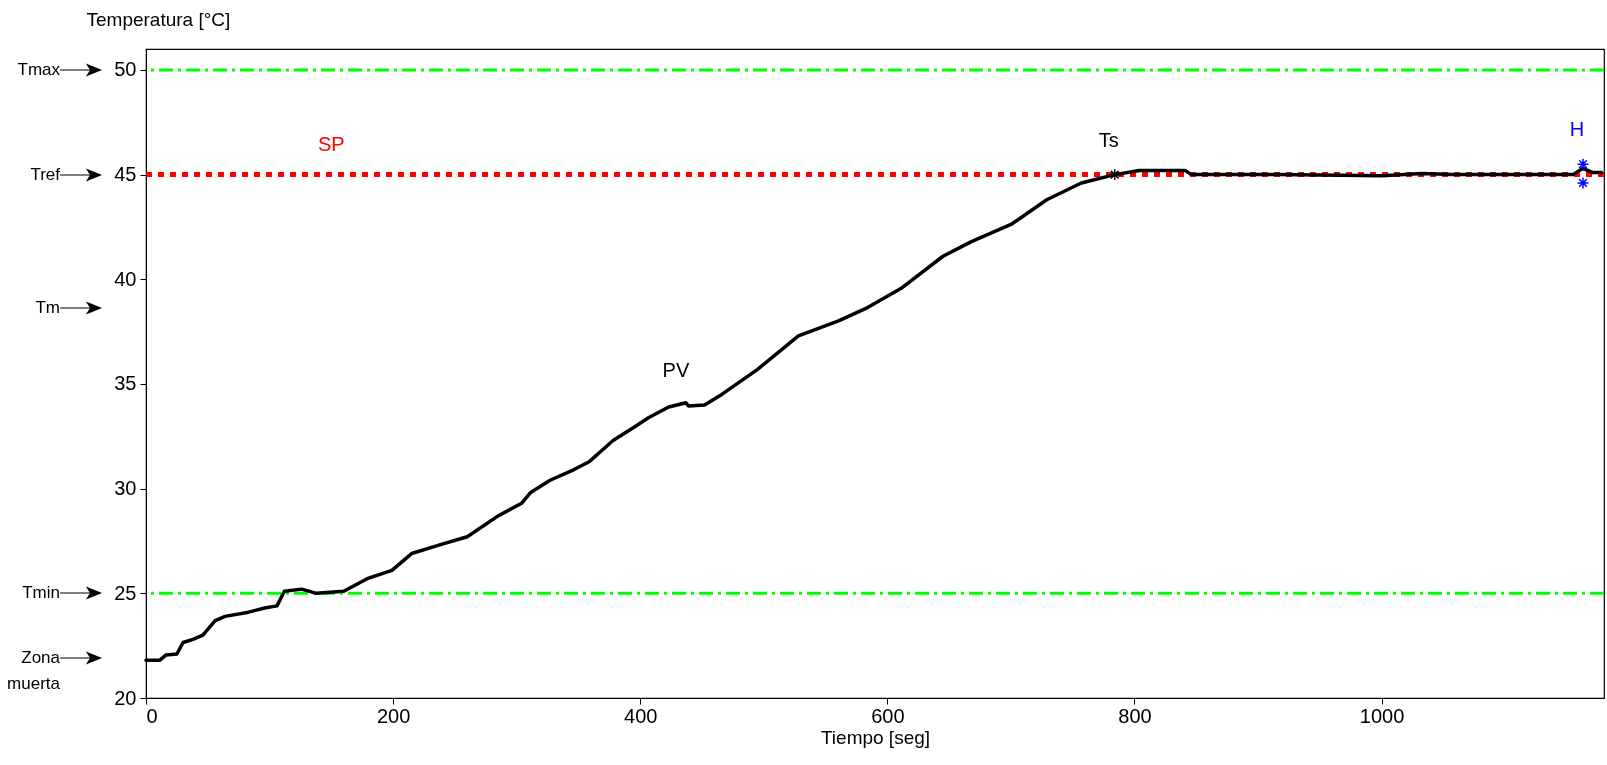 The width and height of the screenshot is (1607, 765). Describe the element at coordinates (34, 670) in the screenshot. I see `text: Zona muerta` at that location.